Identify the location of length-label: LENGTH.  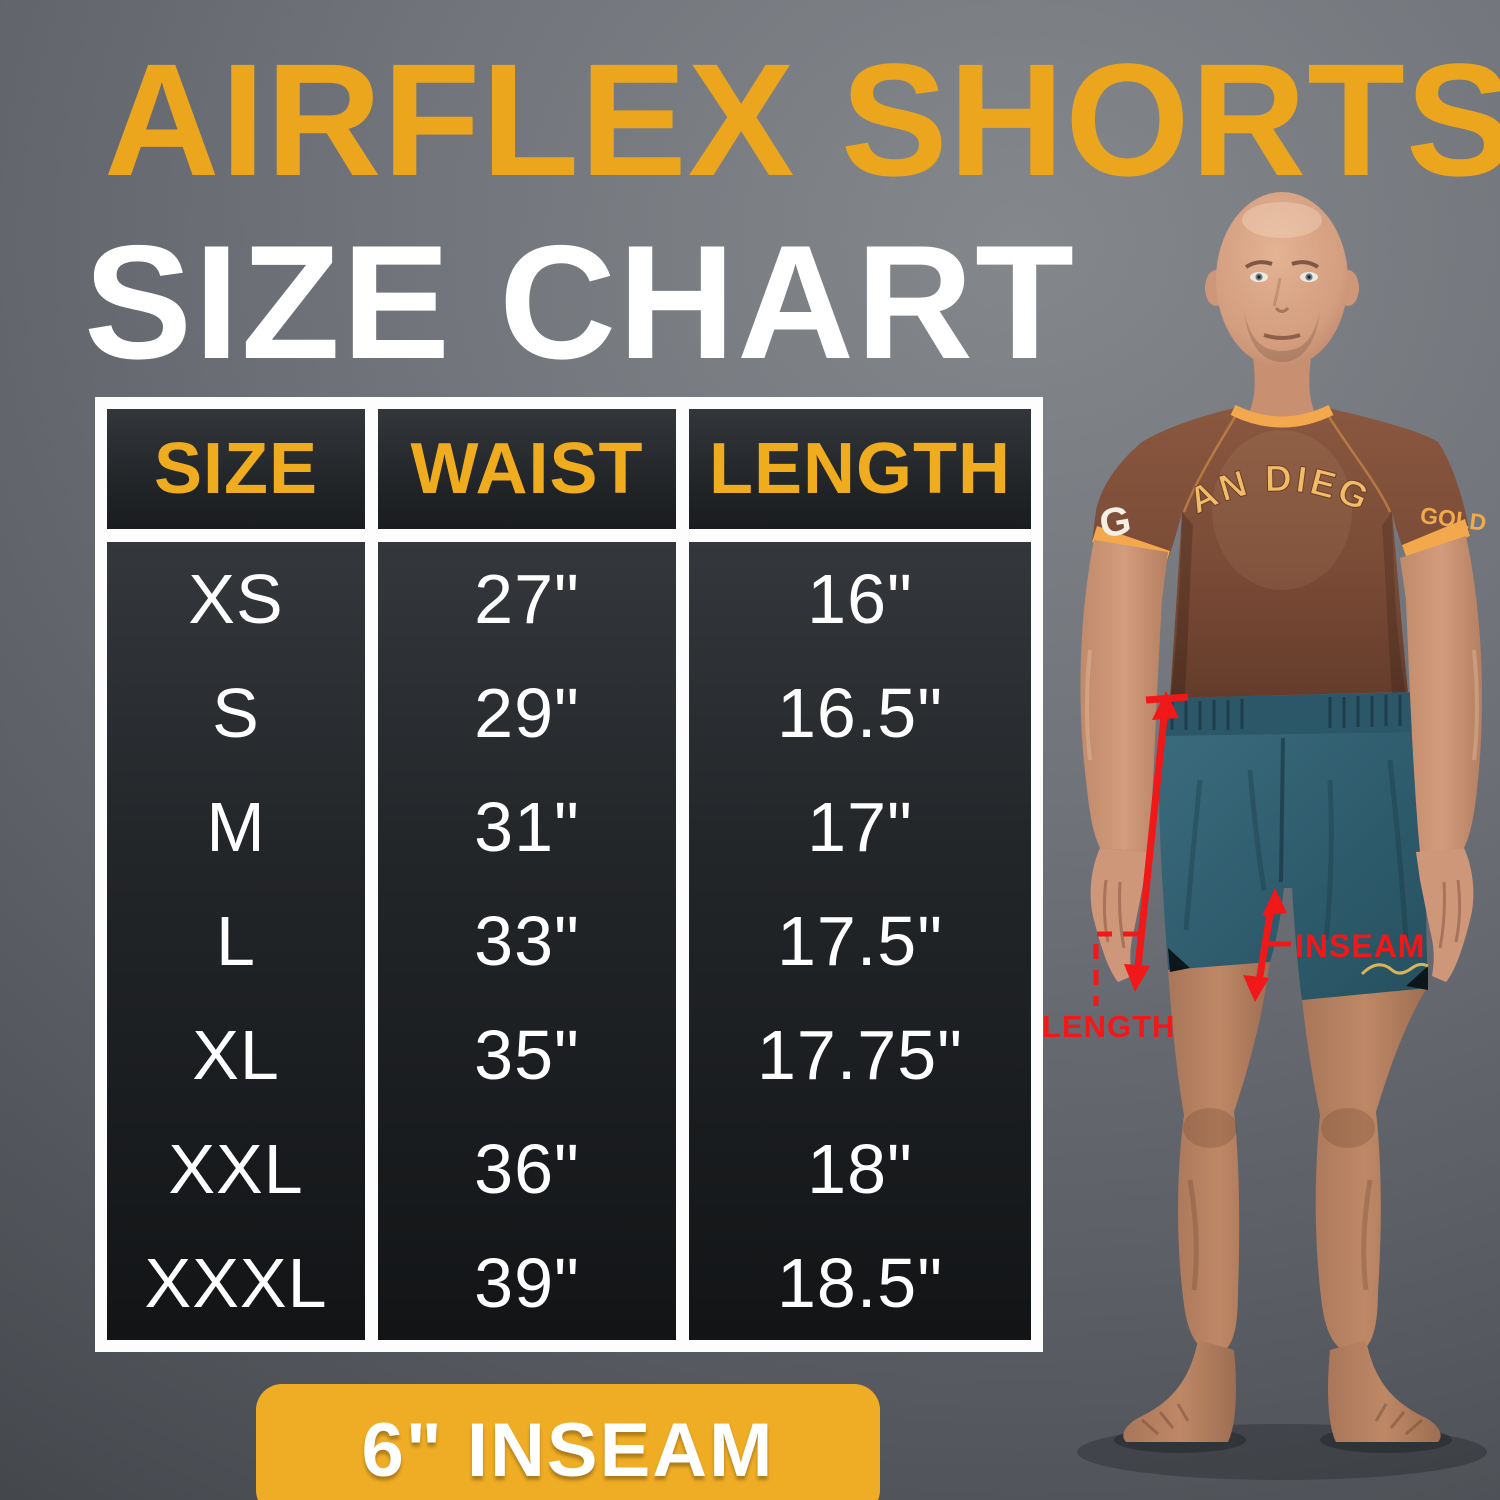
(1108, 1026).